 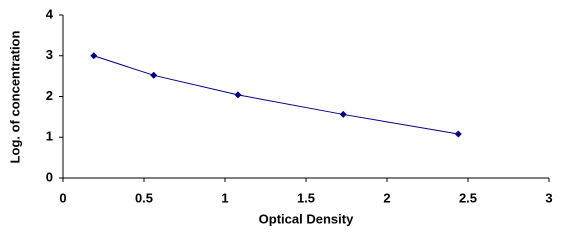 I want to click on y-tick-label: 0, so click(x=49, y=176).